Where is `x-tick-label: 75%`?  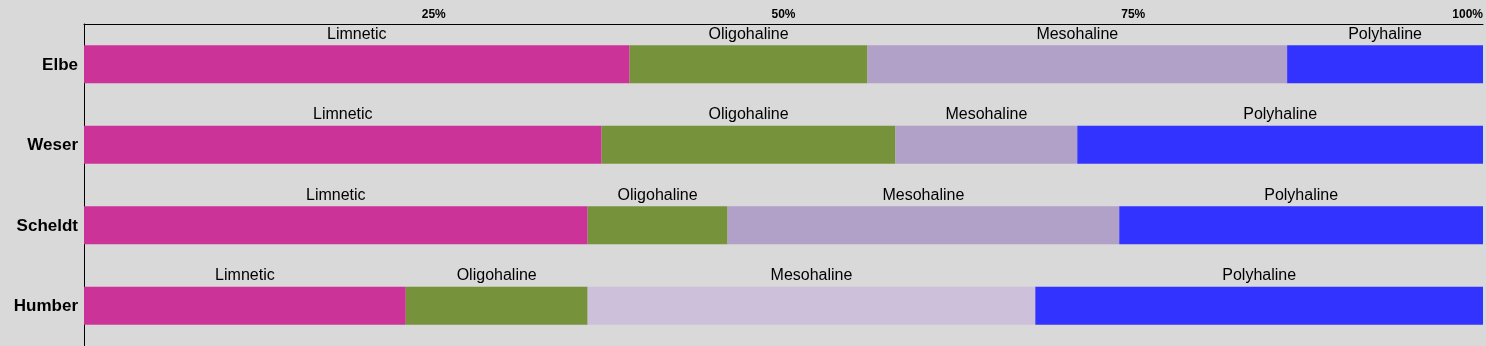 x-tick-label: 75% is located at coordinates (1133, 14).